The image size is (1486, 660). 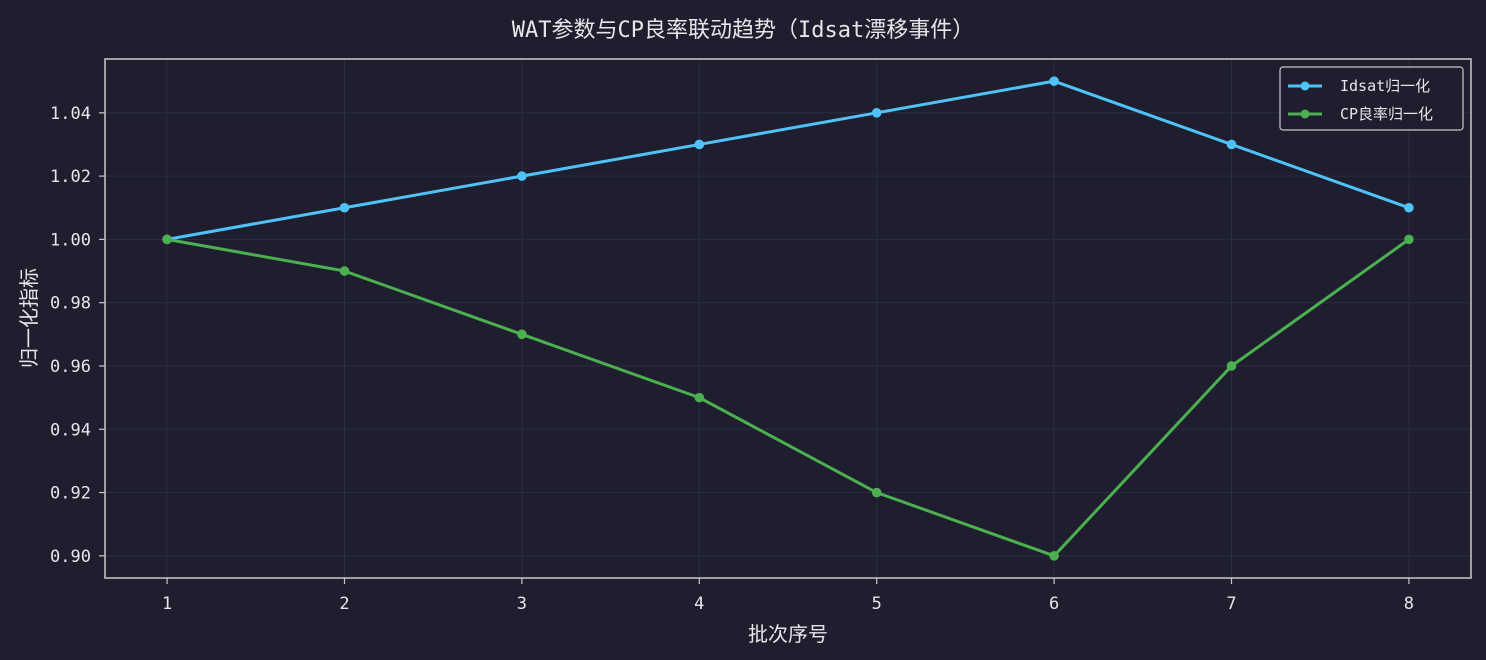 What do you see at coordinates (29, 318) in the screenshot?
I see `y-axis-label: 归一化指标` at bounding box center [29, 318].